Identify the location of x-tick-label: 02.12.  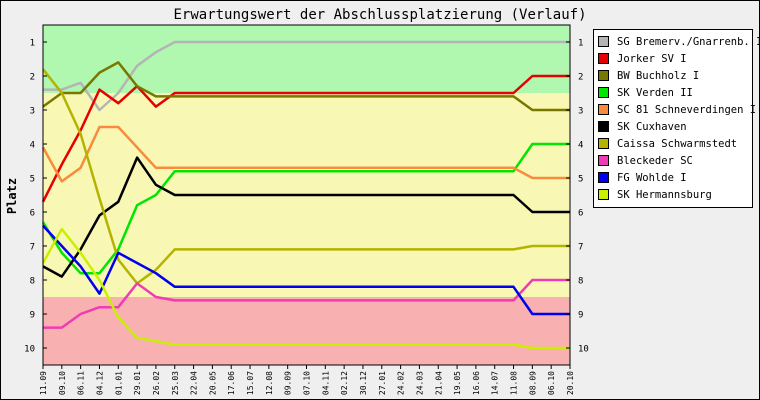
(344, 383).